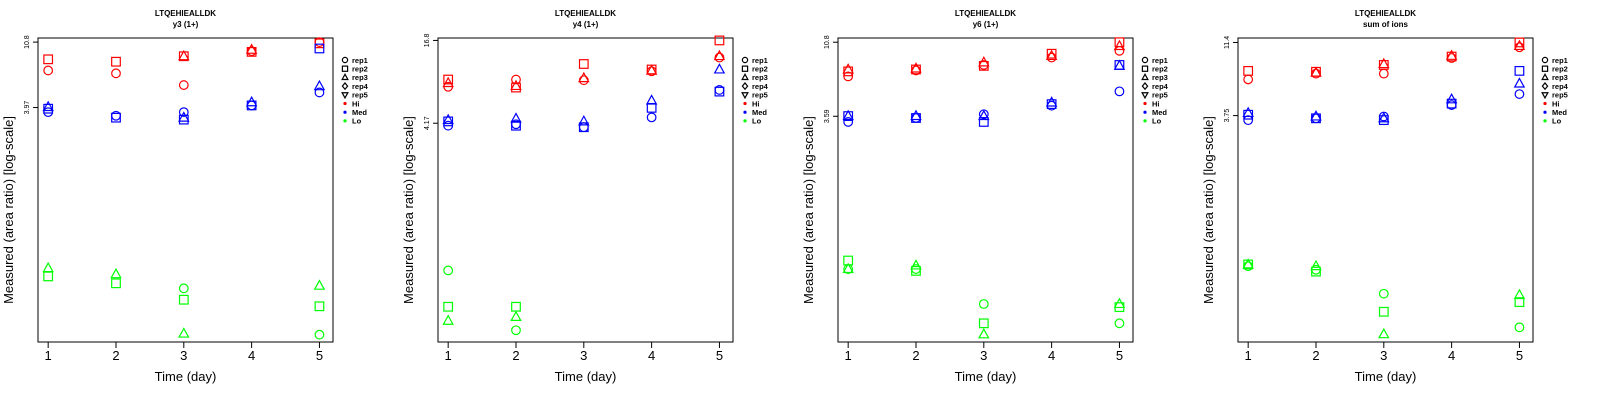 Image resolution: width=1600 pixels, height=400 pixels. I want to click on legend-symbol-rep5, so click(1145, 96).